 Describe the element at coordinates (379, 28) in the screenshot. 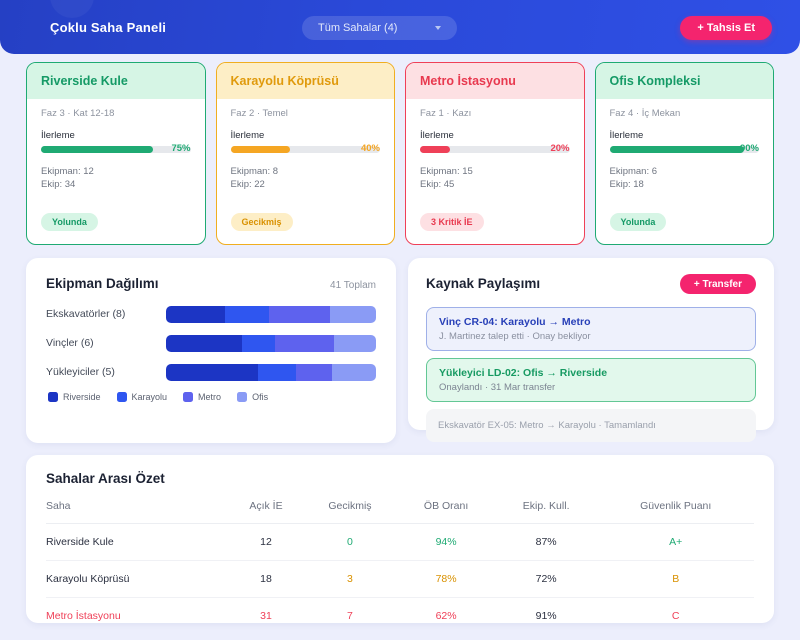

I see `site-filter-dropdown: Tüm Sahalar (4)` at that location.